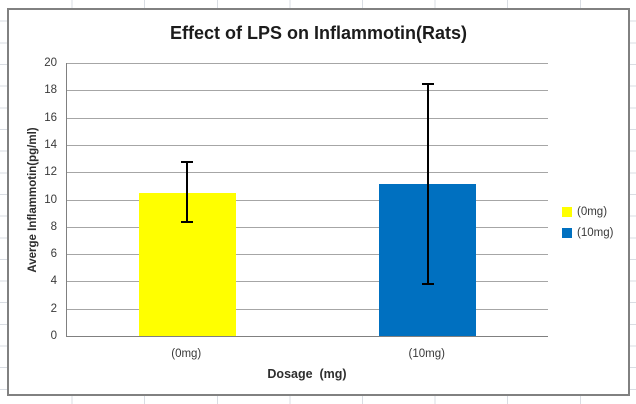 Image resolution: width=636 pixels, height=404 pixels. What do you see at coordinates (53, 226) in the screenshot?
I see `y-tick-label: 8` at bounding box center [53, 226].